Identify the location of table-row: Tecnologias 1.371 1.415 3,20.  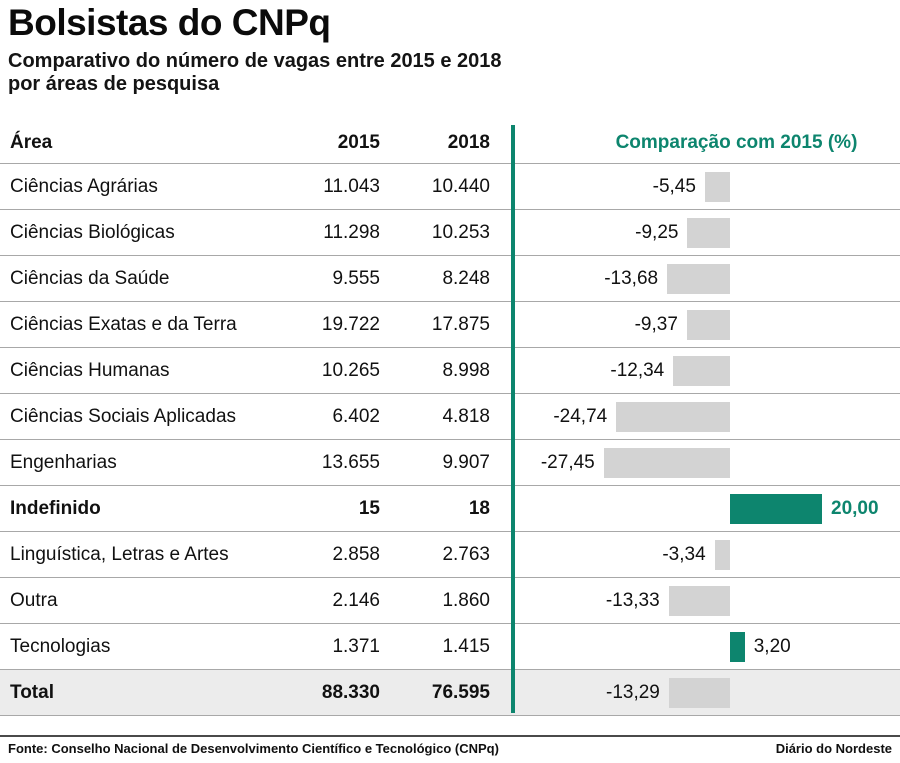
(450, 647).